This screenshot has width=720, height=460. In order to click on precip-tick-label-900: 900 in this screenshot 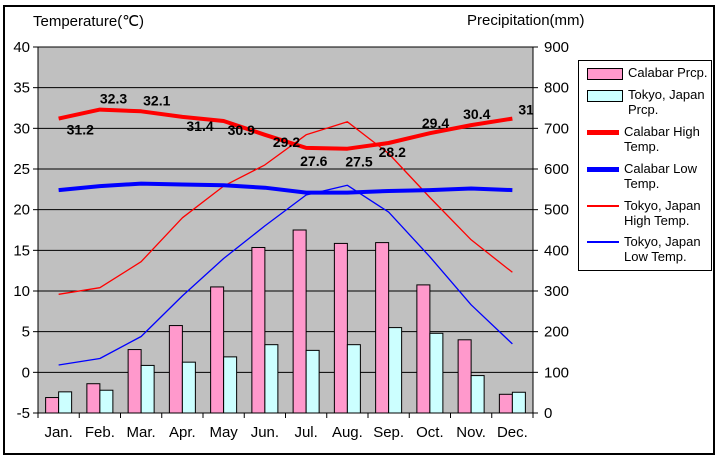, I will do `click(556, 47)`.